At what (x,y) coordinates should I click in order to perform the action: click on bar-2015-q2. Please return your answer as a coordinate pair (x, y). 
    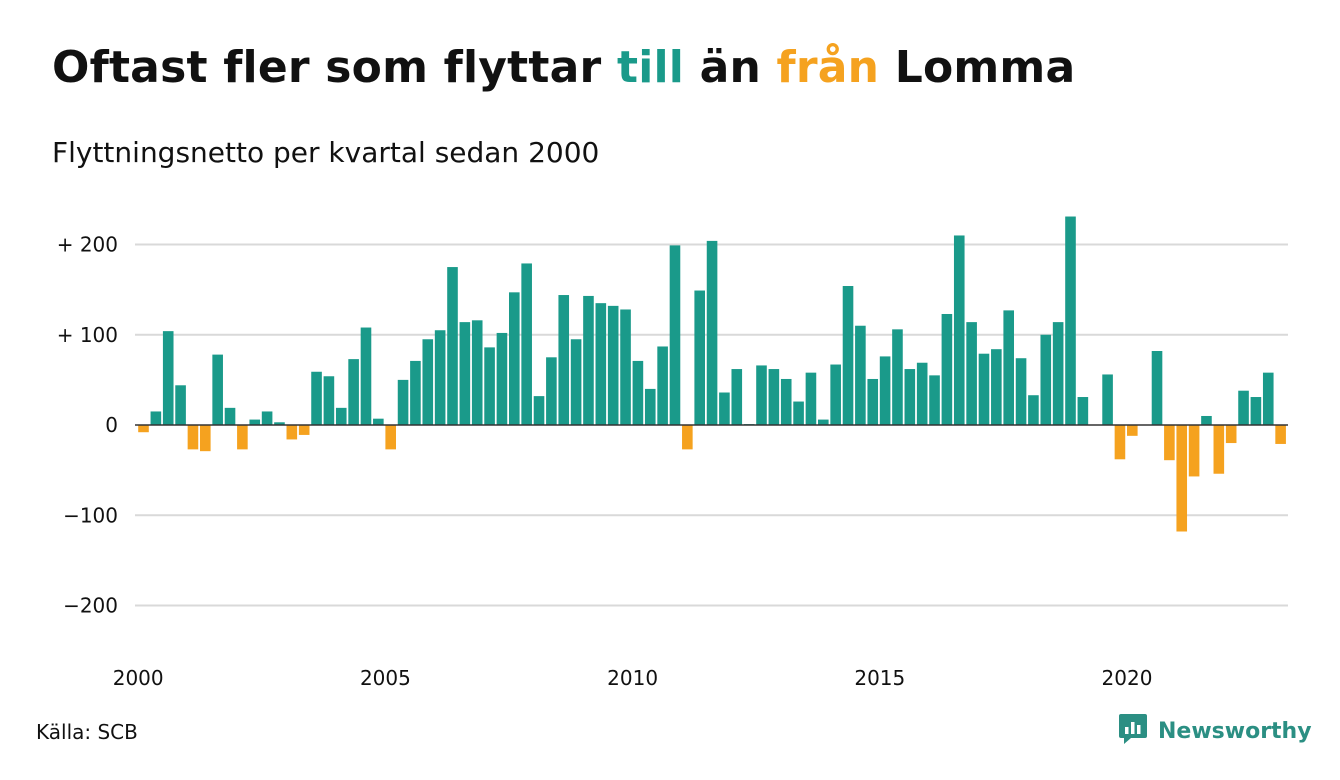
    Looking at the image, I should click on (897, 377).